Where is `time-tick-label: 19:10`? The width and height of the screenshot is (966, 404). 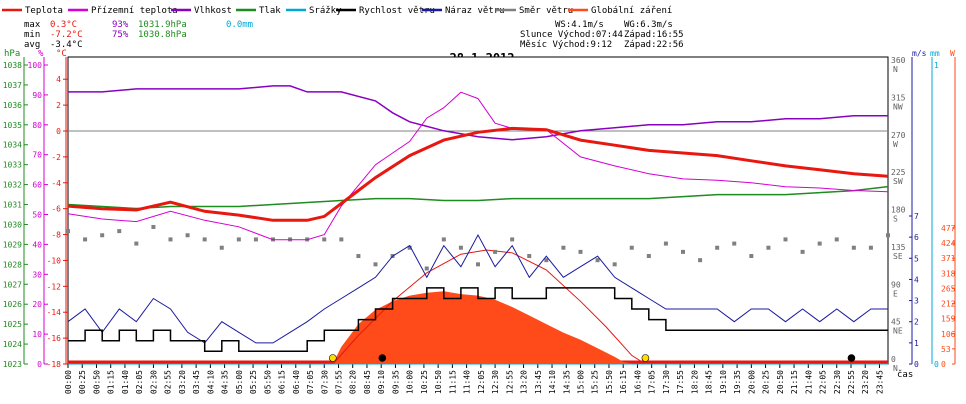 time-tick-label: 19:10 is located at coordinates (723, 382).